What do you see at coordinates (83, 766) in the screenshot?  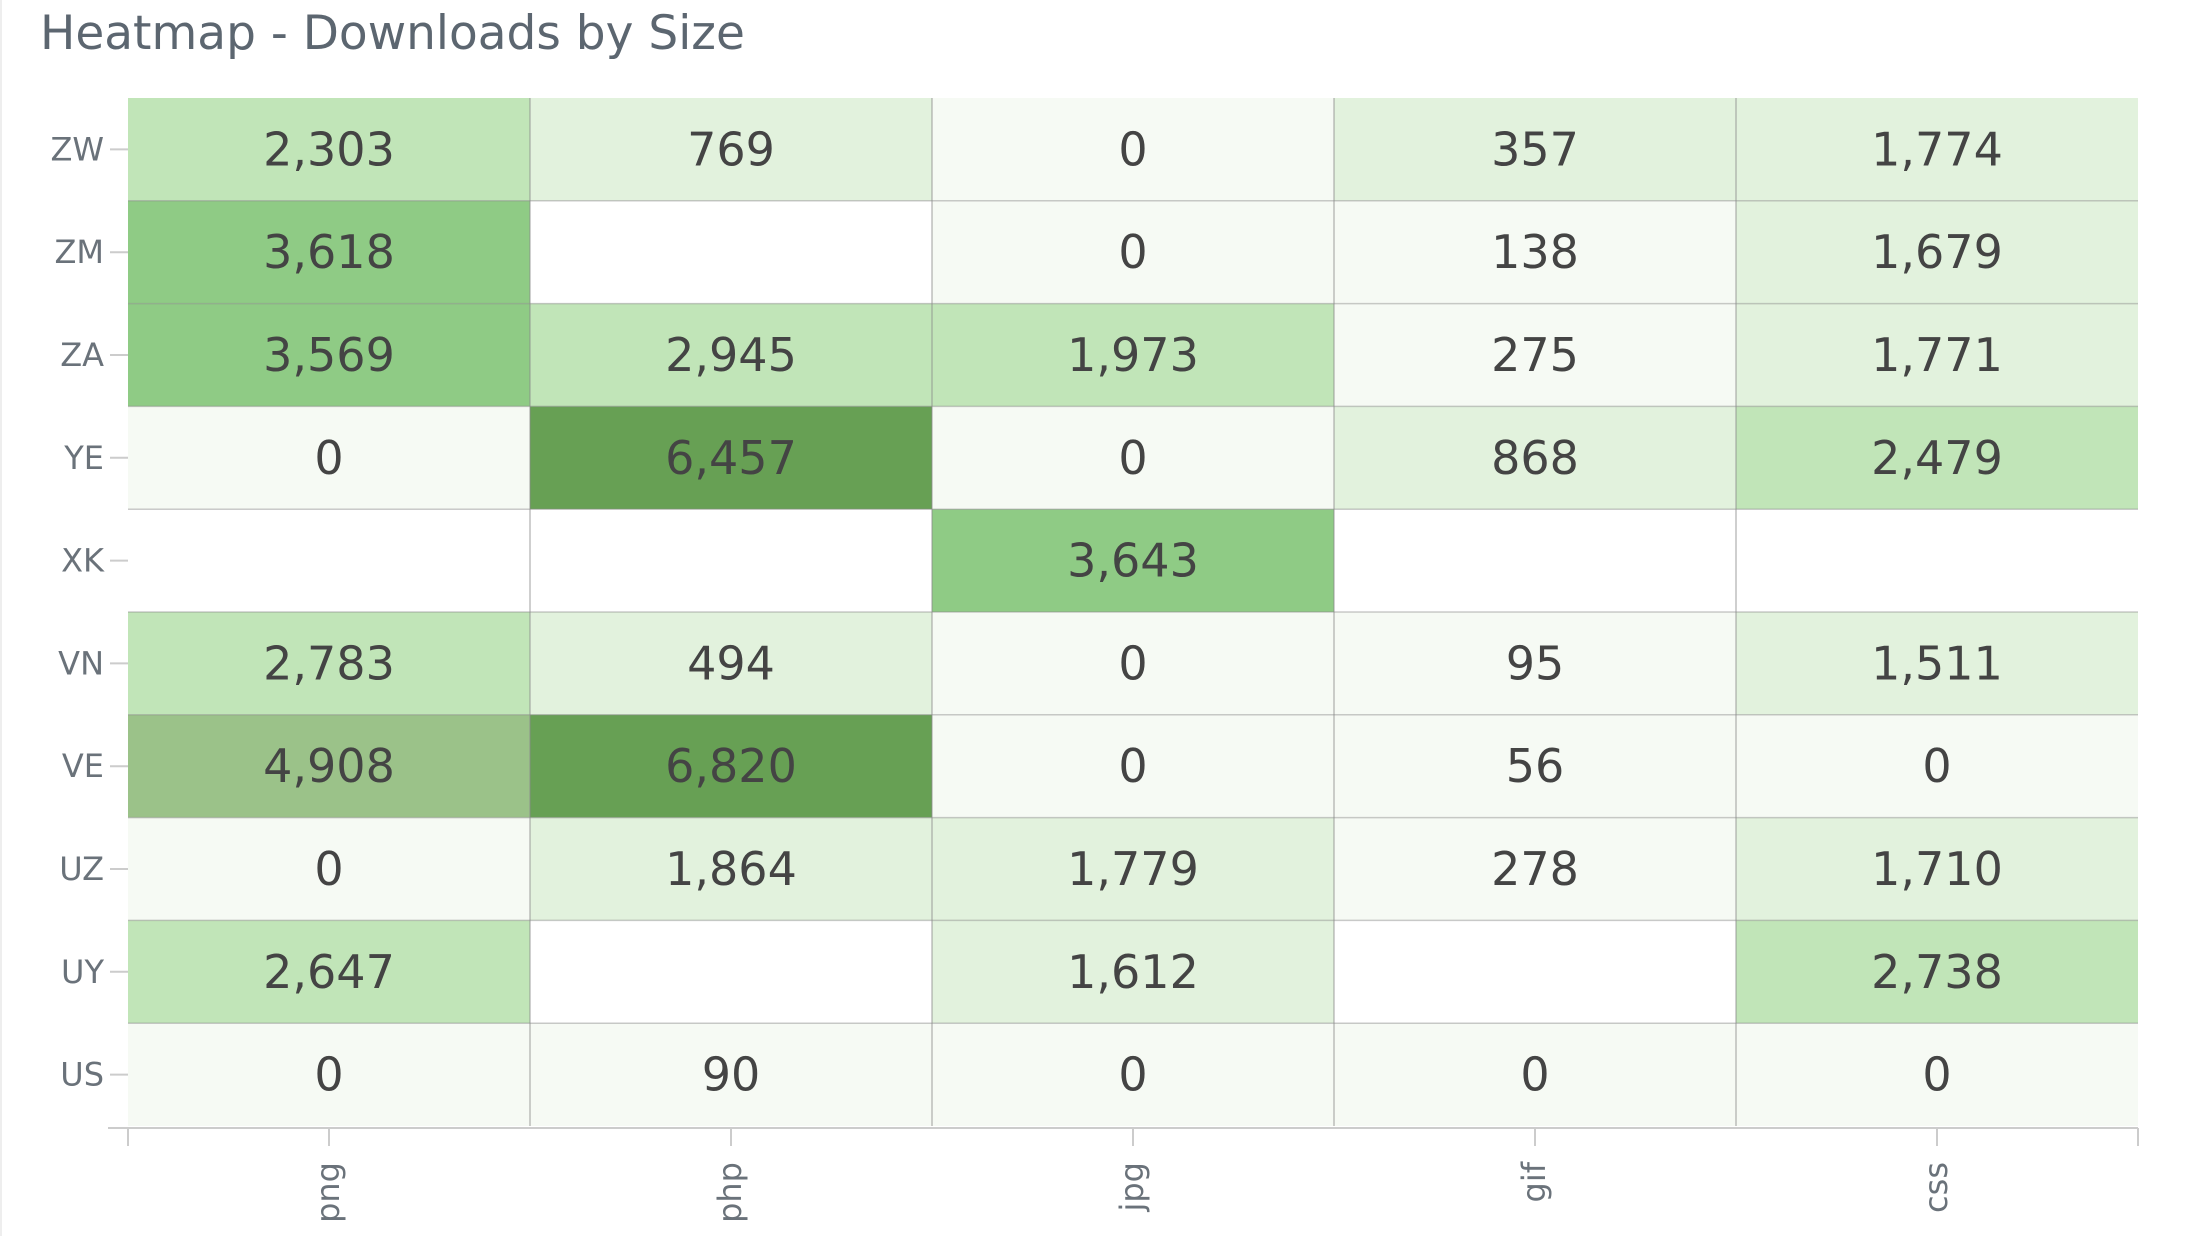 I see `y-tick-label: VE` at bounding box center [83, 766].